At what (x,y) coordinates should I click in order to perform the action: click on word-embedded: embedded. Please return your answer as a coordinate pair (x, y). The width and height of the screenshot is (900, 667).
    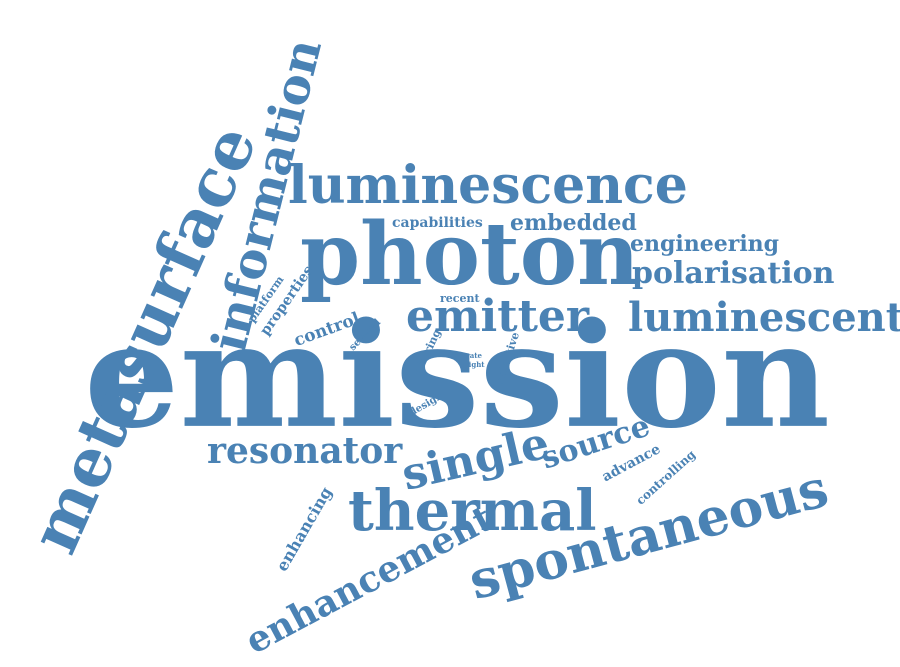
    Looking at the image, I should click on (573, 223).